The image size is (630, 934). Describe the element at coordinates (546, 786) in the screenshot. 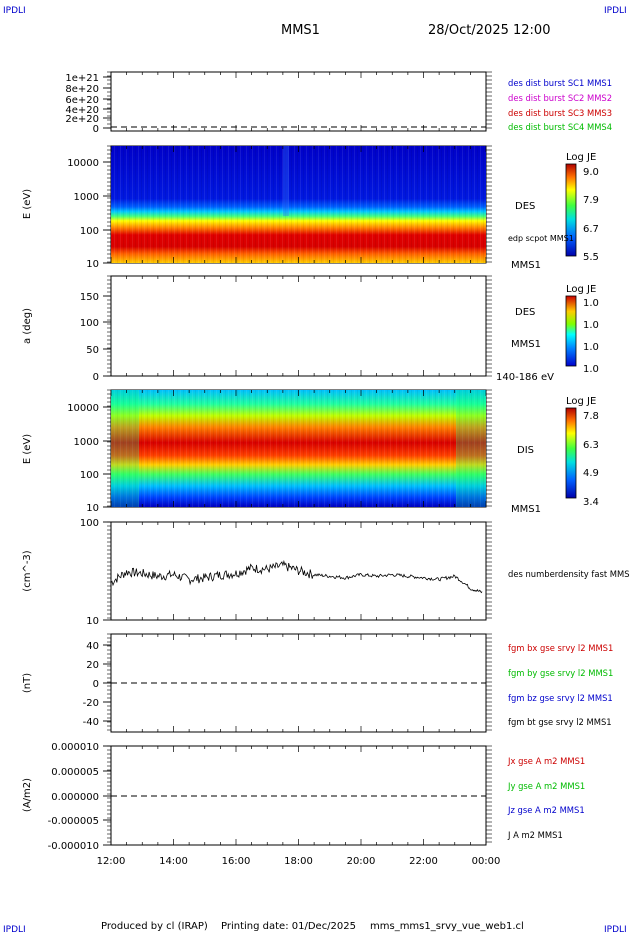

I see `legend-entry: Jy gse A m2 MMS1` at that location.